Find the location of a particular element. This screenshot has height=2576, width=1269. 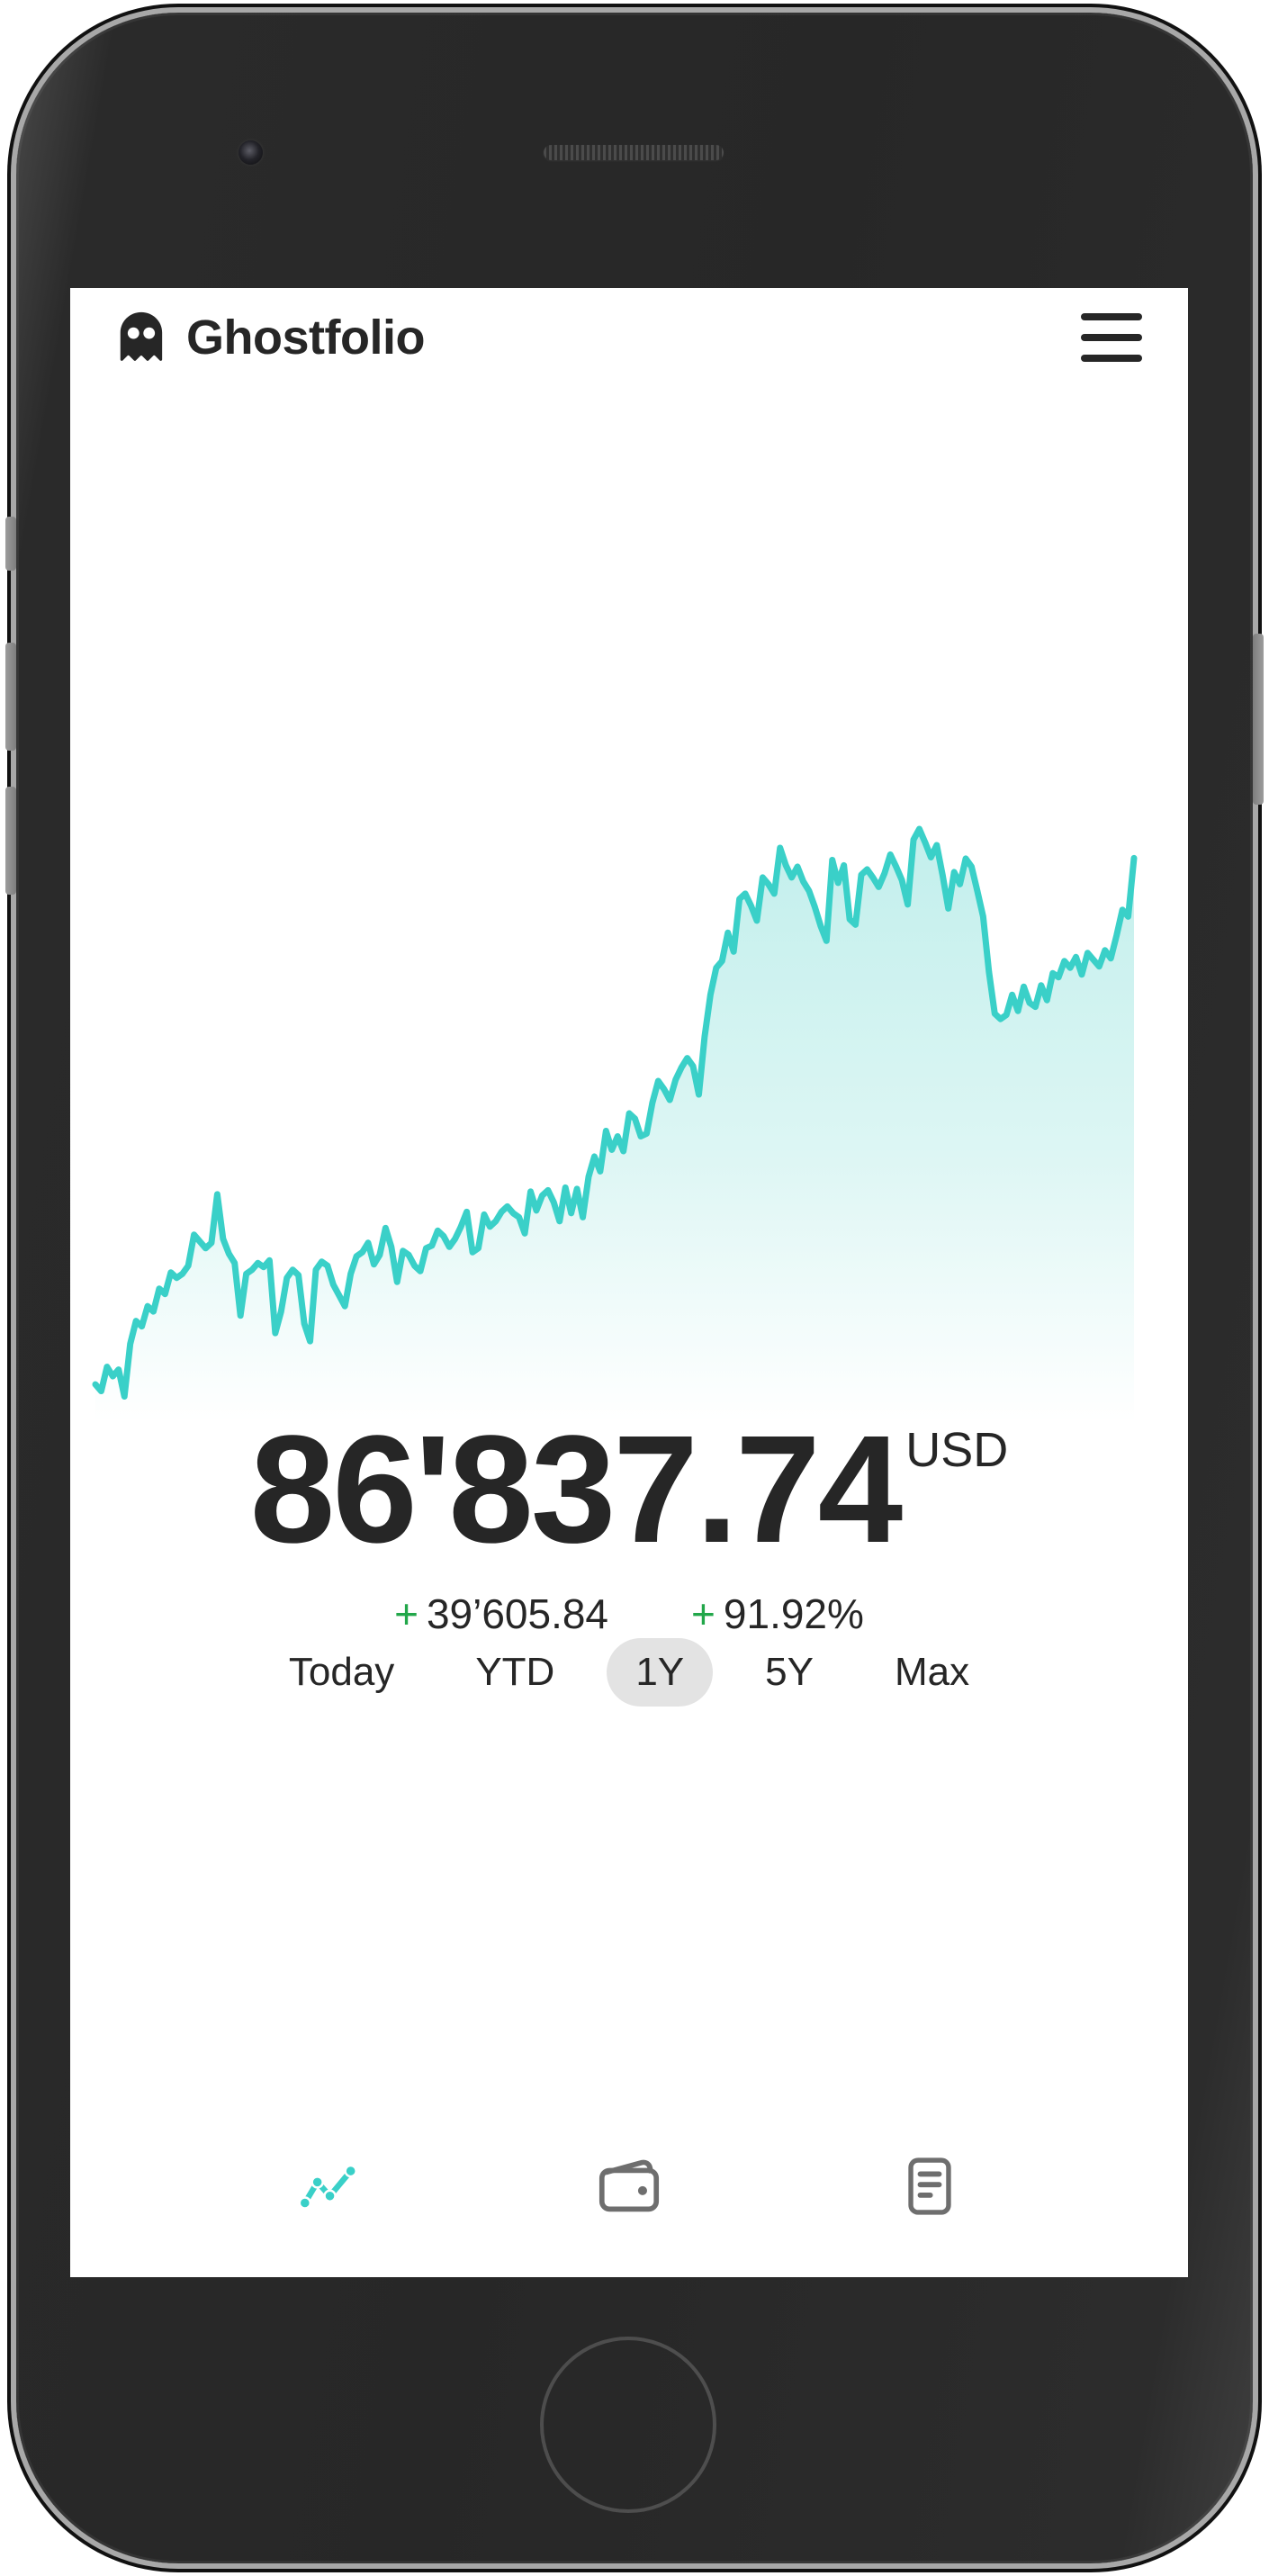

home-button is located at coordinates (628, 2425).